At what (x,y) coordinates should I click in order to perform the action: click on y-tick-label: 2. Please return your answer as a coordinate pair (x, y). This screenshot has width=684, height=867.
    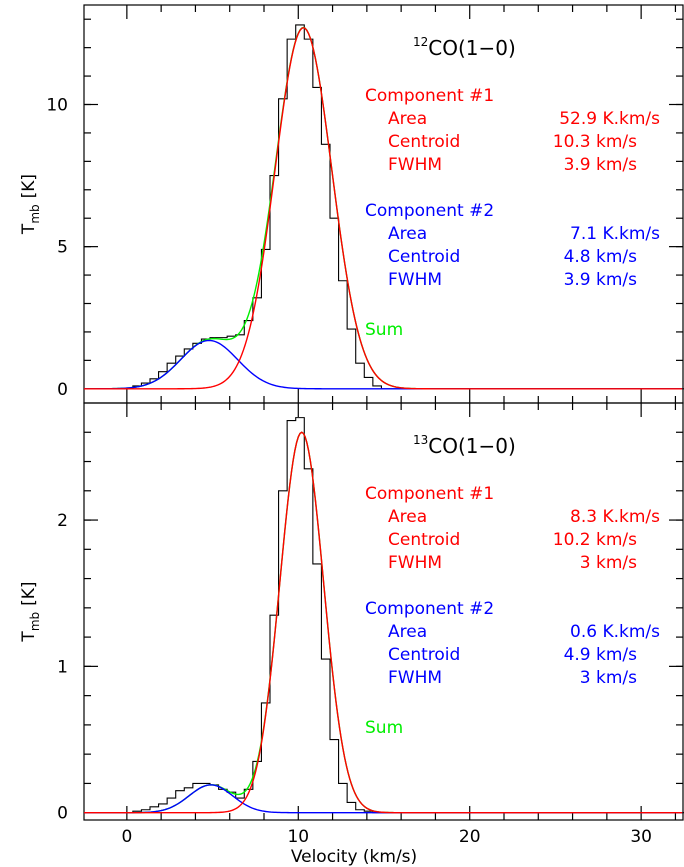
    Looking at the image, I should click on (62, 521).